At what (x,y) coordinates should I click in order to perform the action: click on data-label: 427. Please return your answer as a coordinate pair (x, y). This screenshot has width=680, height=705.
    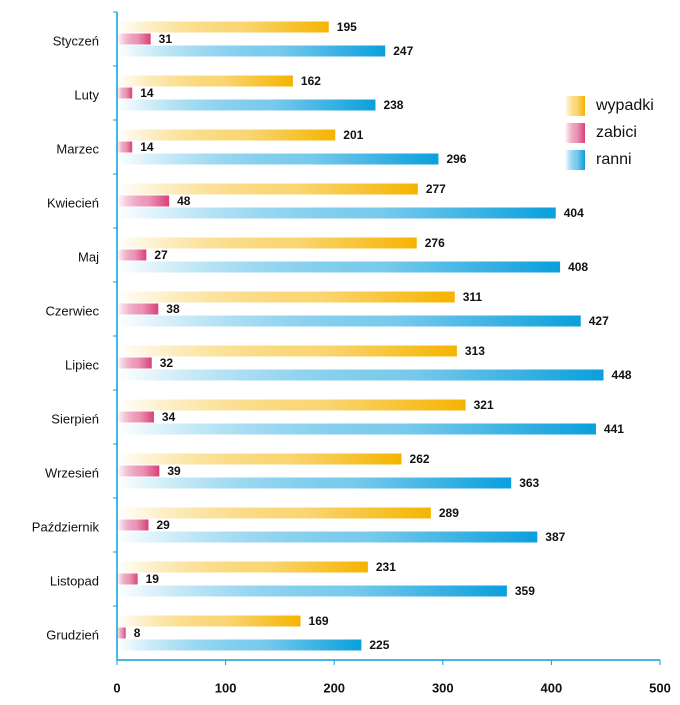
    Looking at the image, I should click on (599, 321).